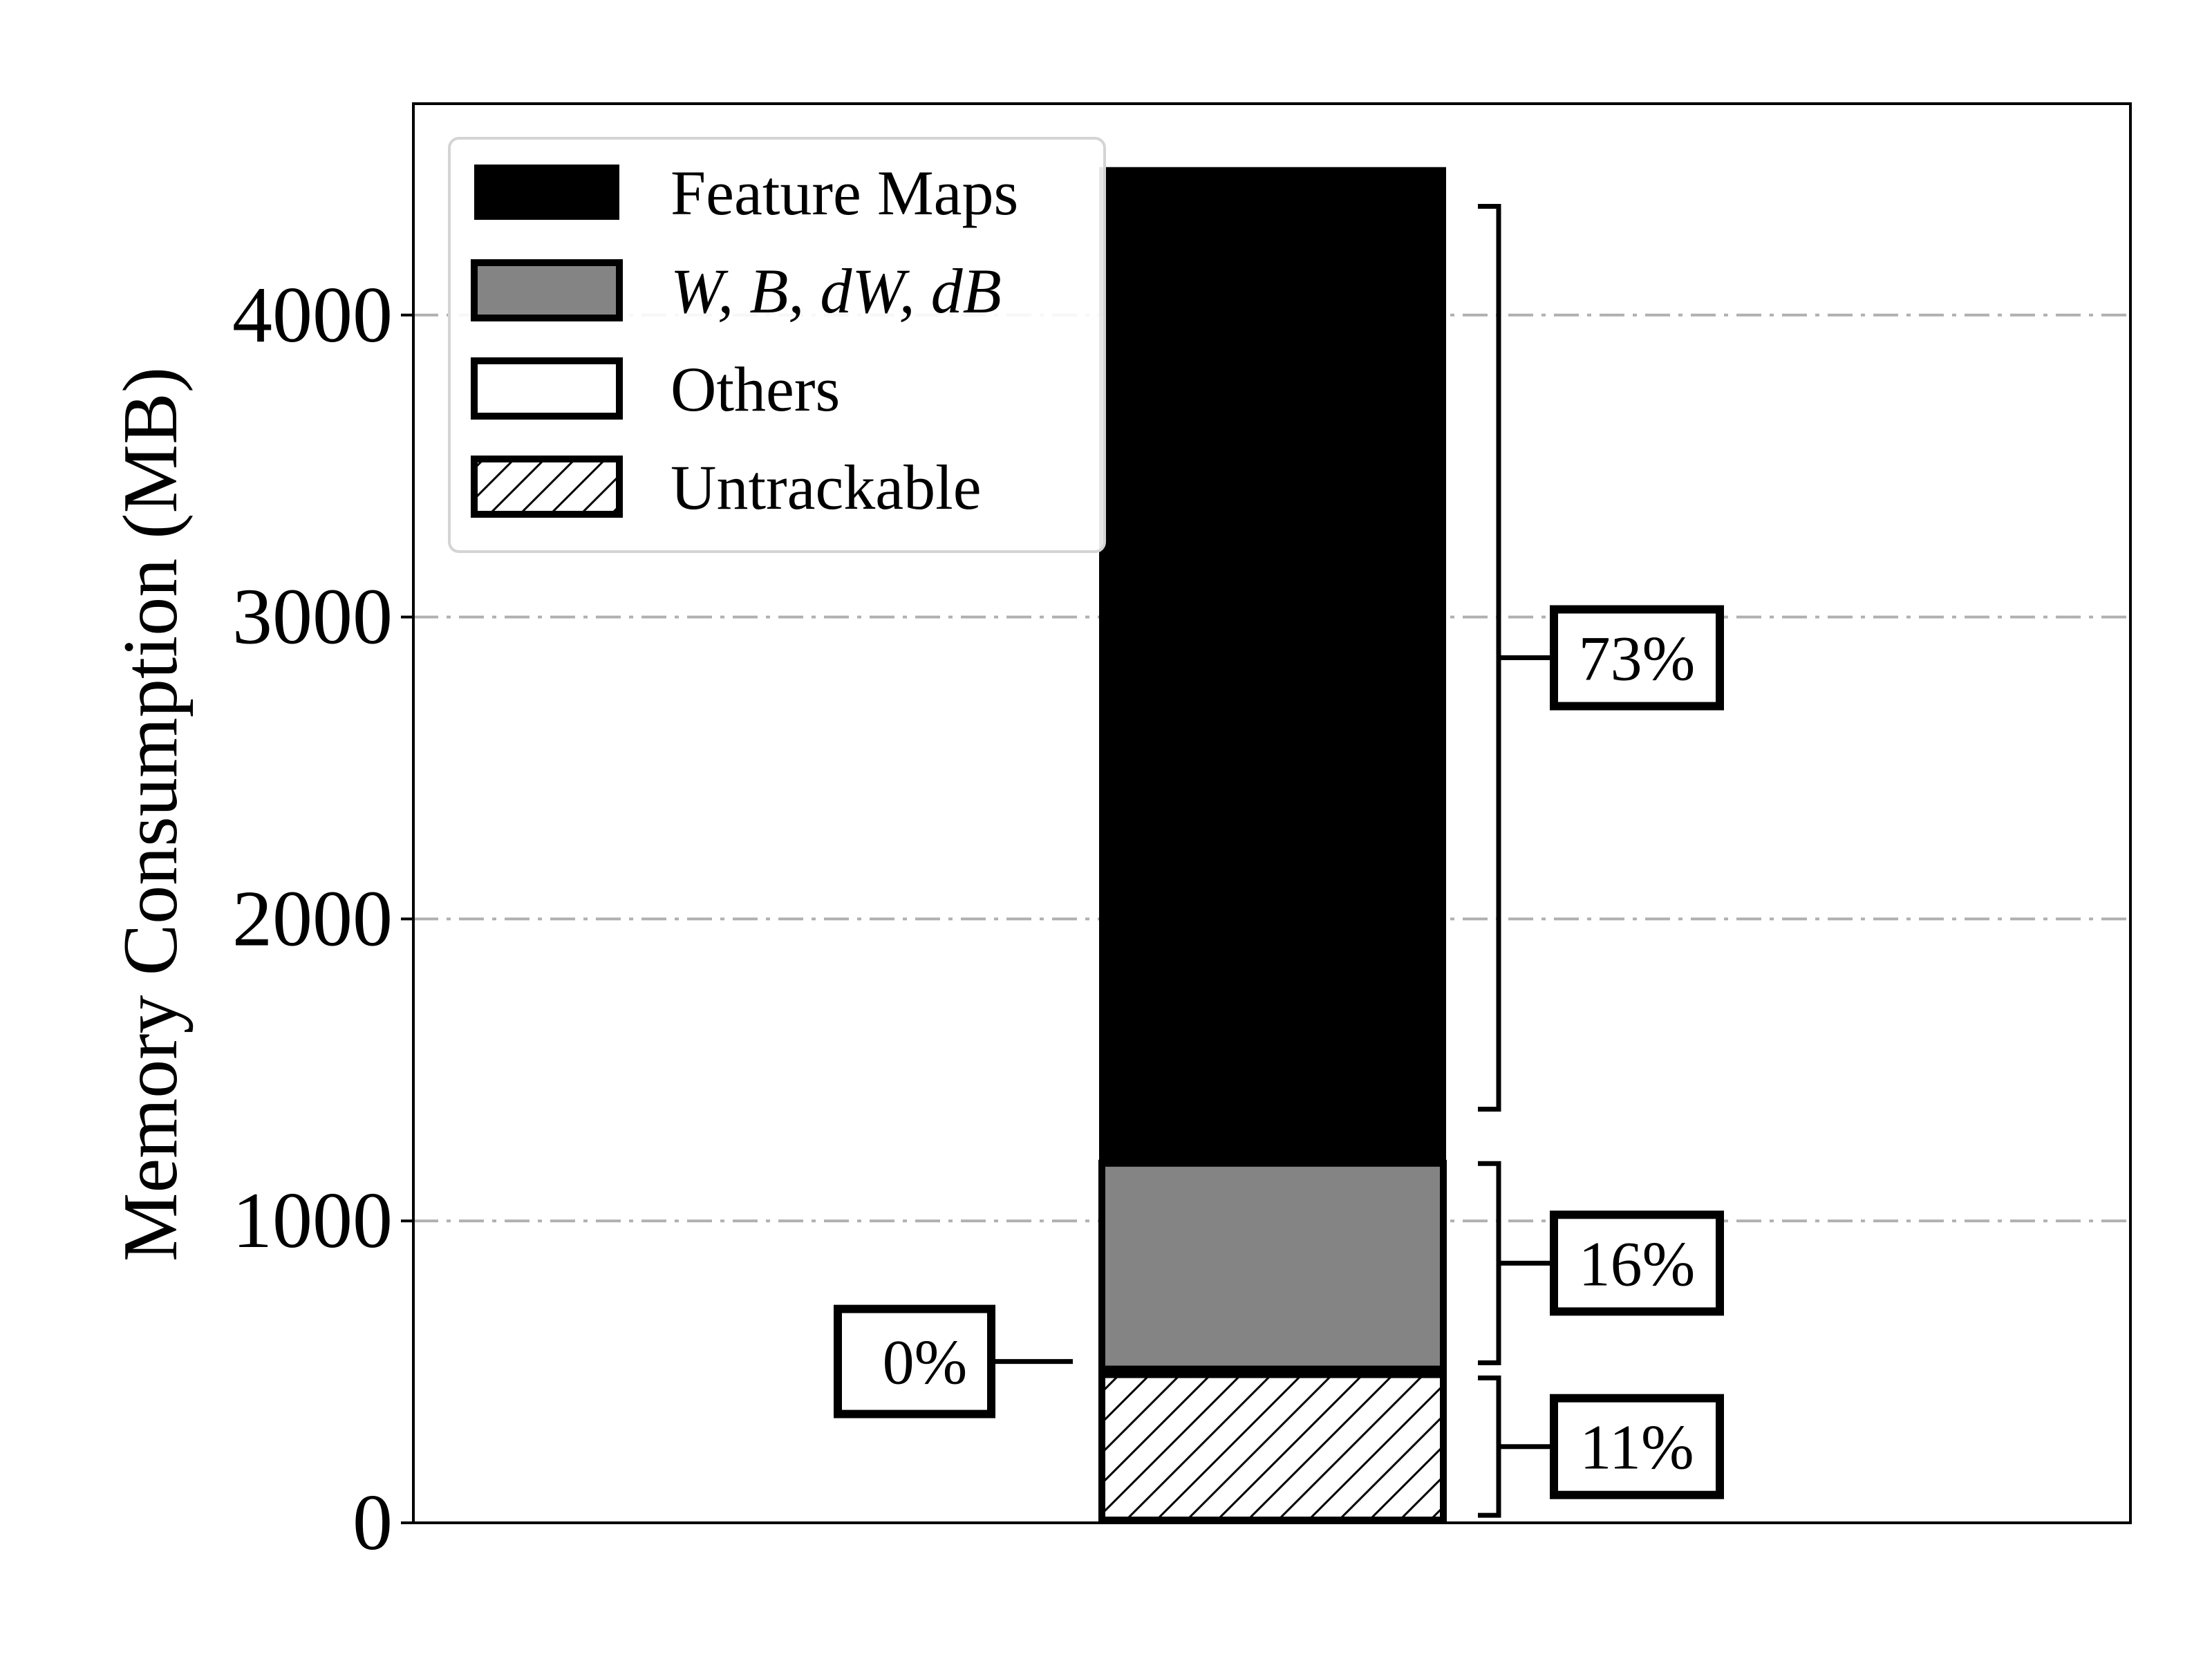 Image resolution: width=2212 pixels, height=1659 pixels. Describe the element at coordinates (1272, 1266) in the screenshot. I see `bar-segment-w-b-dw-db` at that location.